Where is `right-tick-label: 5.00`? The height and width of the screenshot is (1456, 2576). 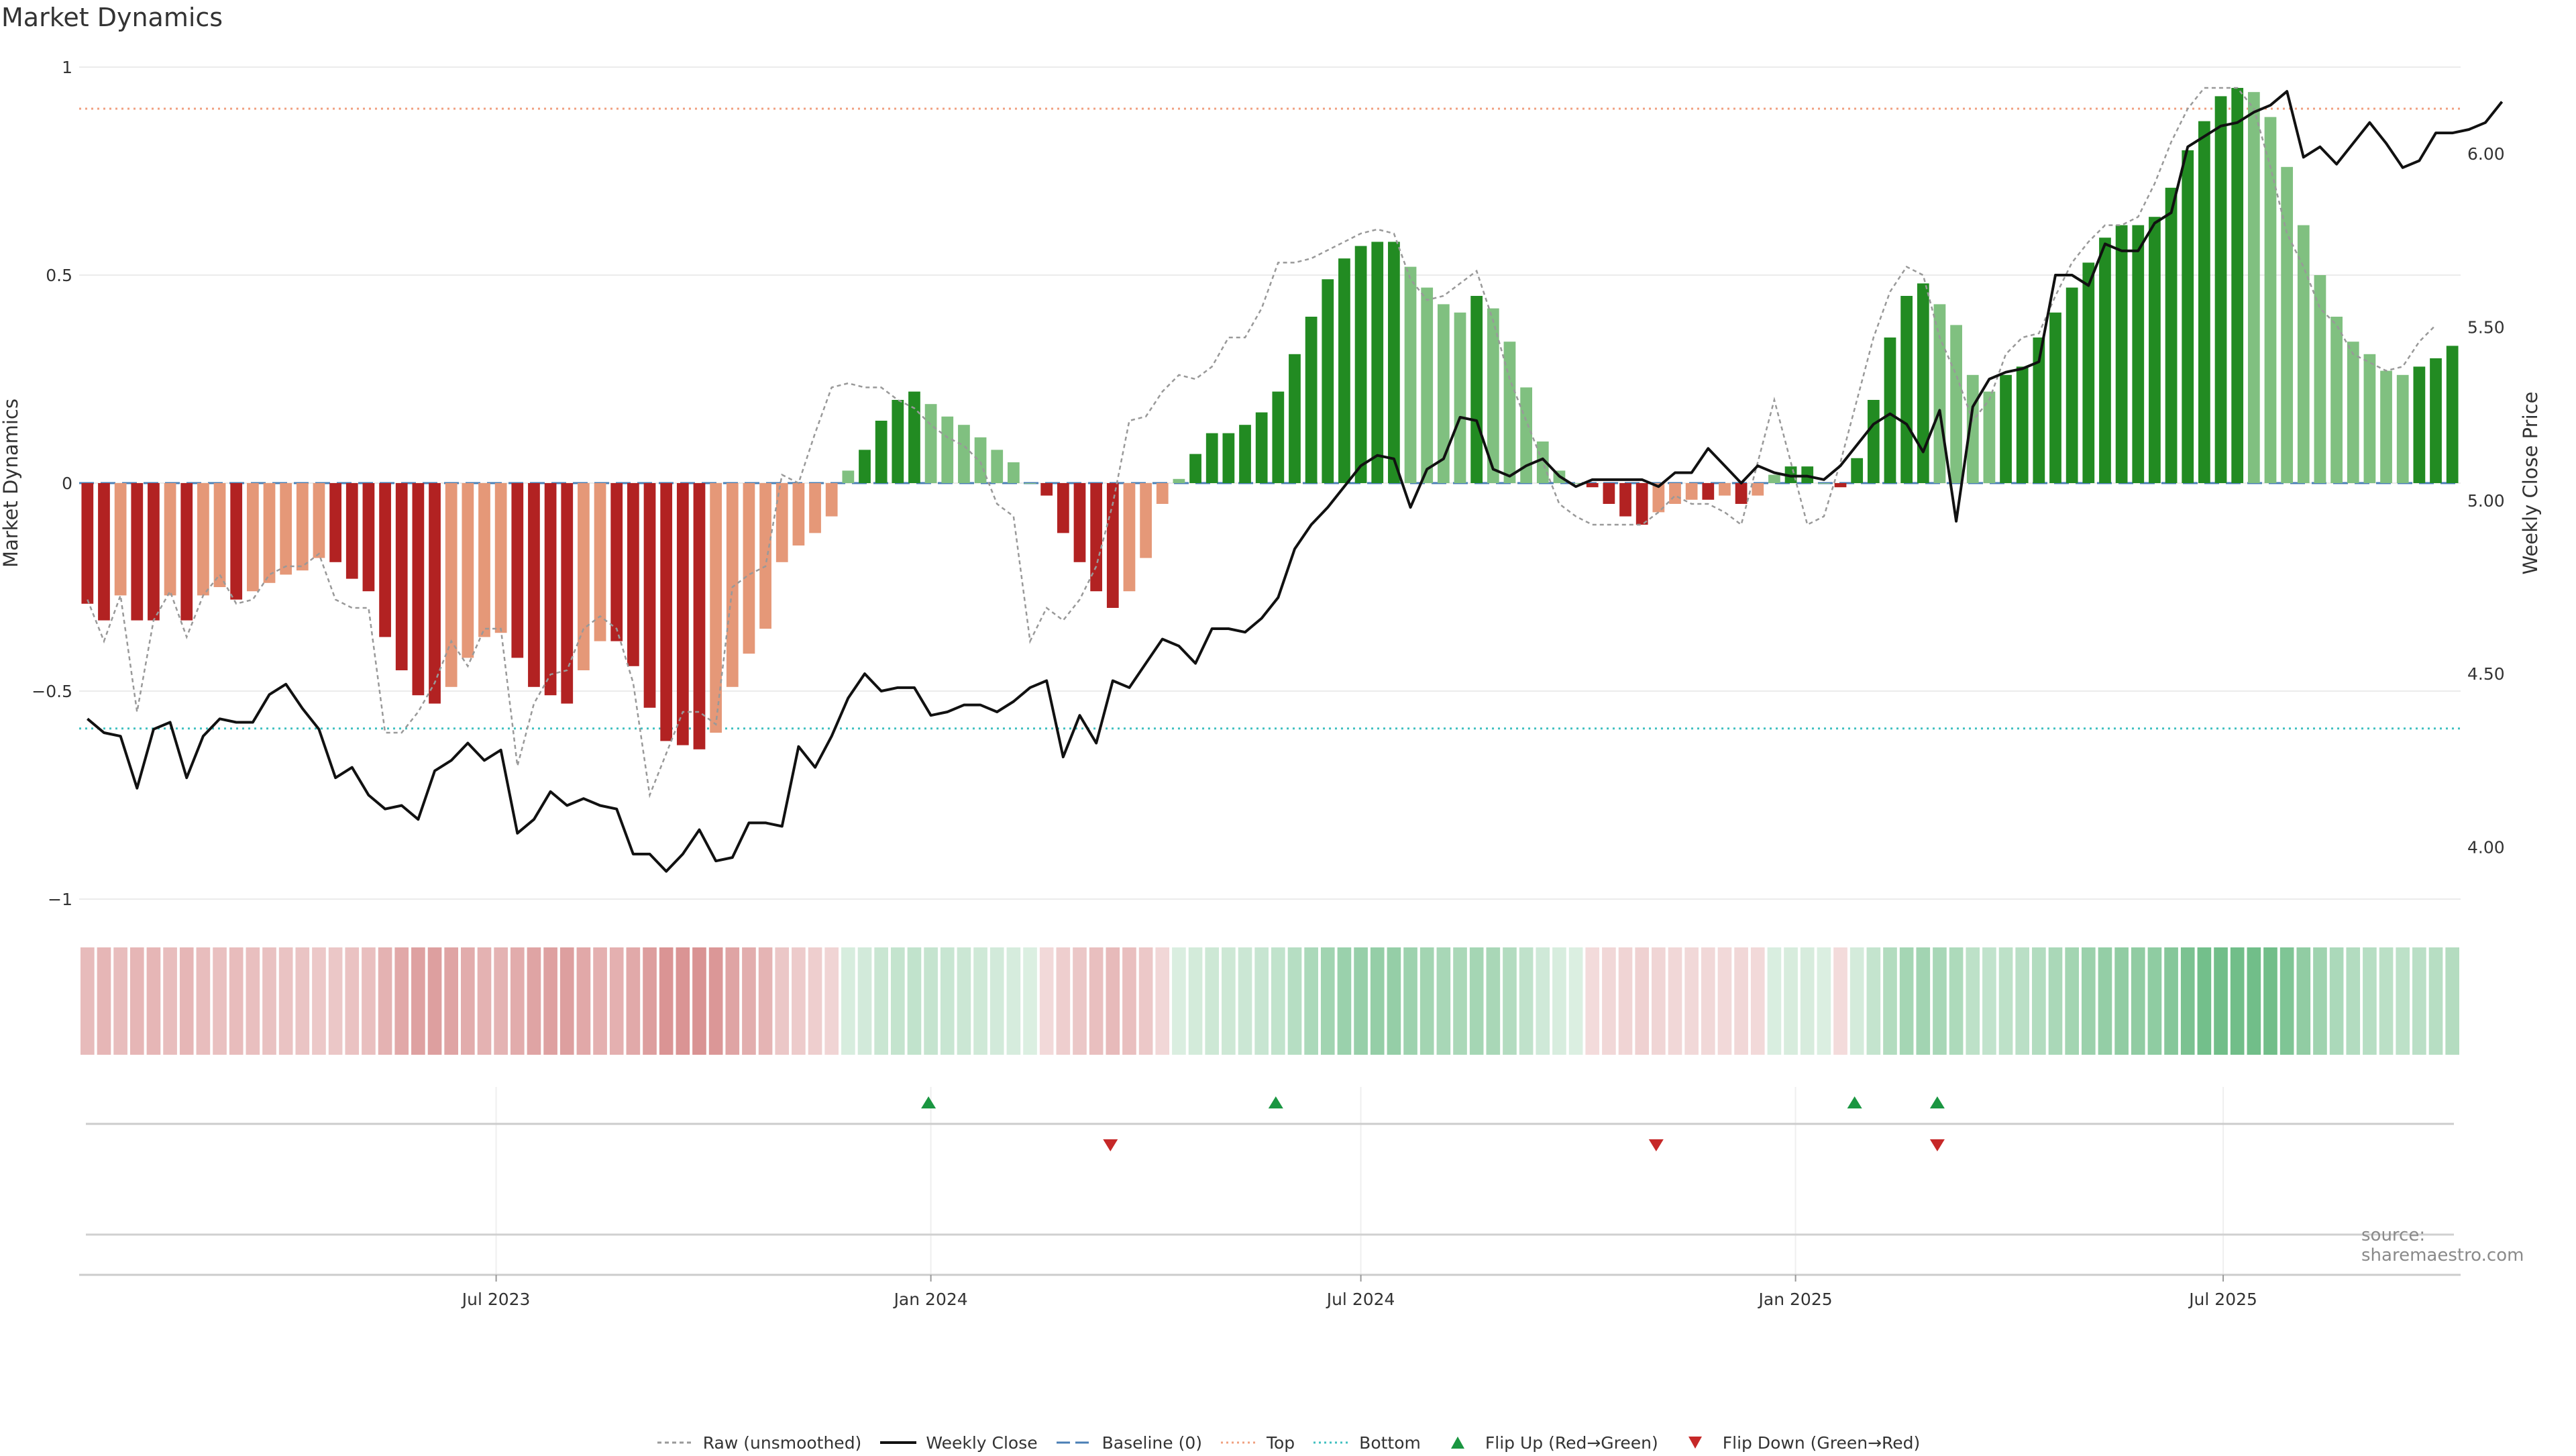 right-tick-label: 5.00 is located at coordinates (2486, 501).